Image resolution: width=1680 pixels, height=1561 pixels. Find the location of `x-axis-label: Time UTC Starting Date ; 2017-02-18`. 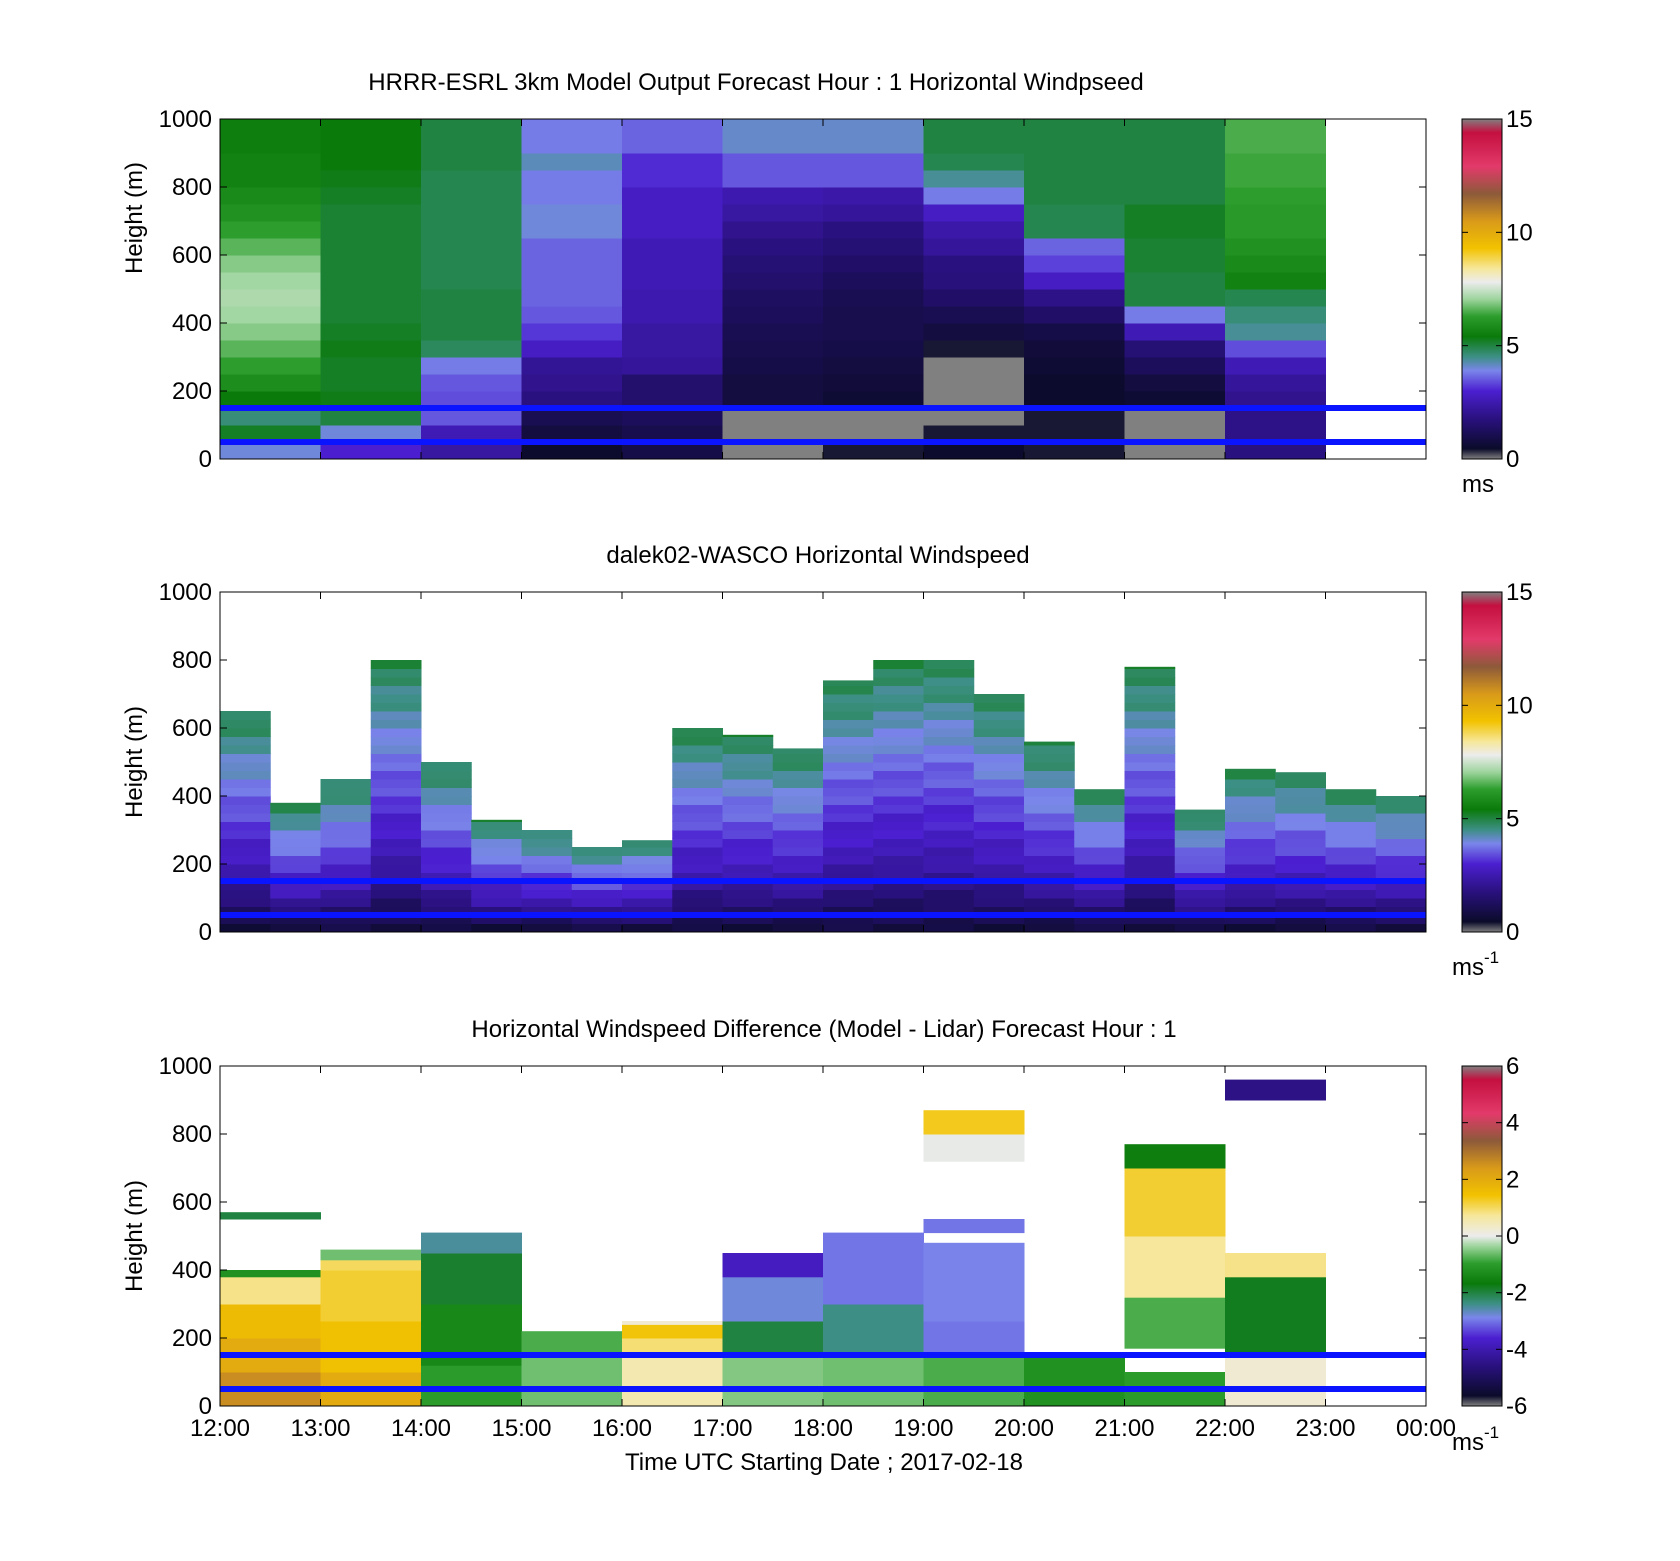

x-axis-label: Time UTC Starting Date ; 2017-02-18 is located at coordinates (824, 1462).